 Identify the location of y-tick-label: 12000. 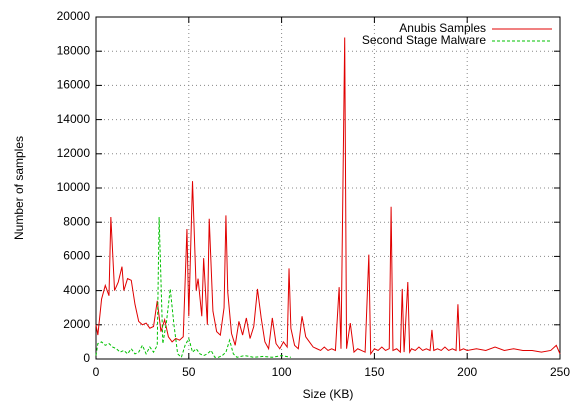
(74, 153).